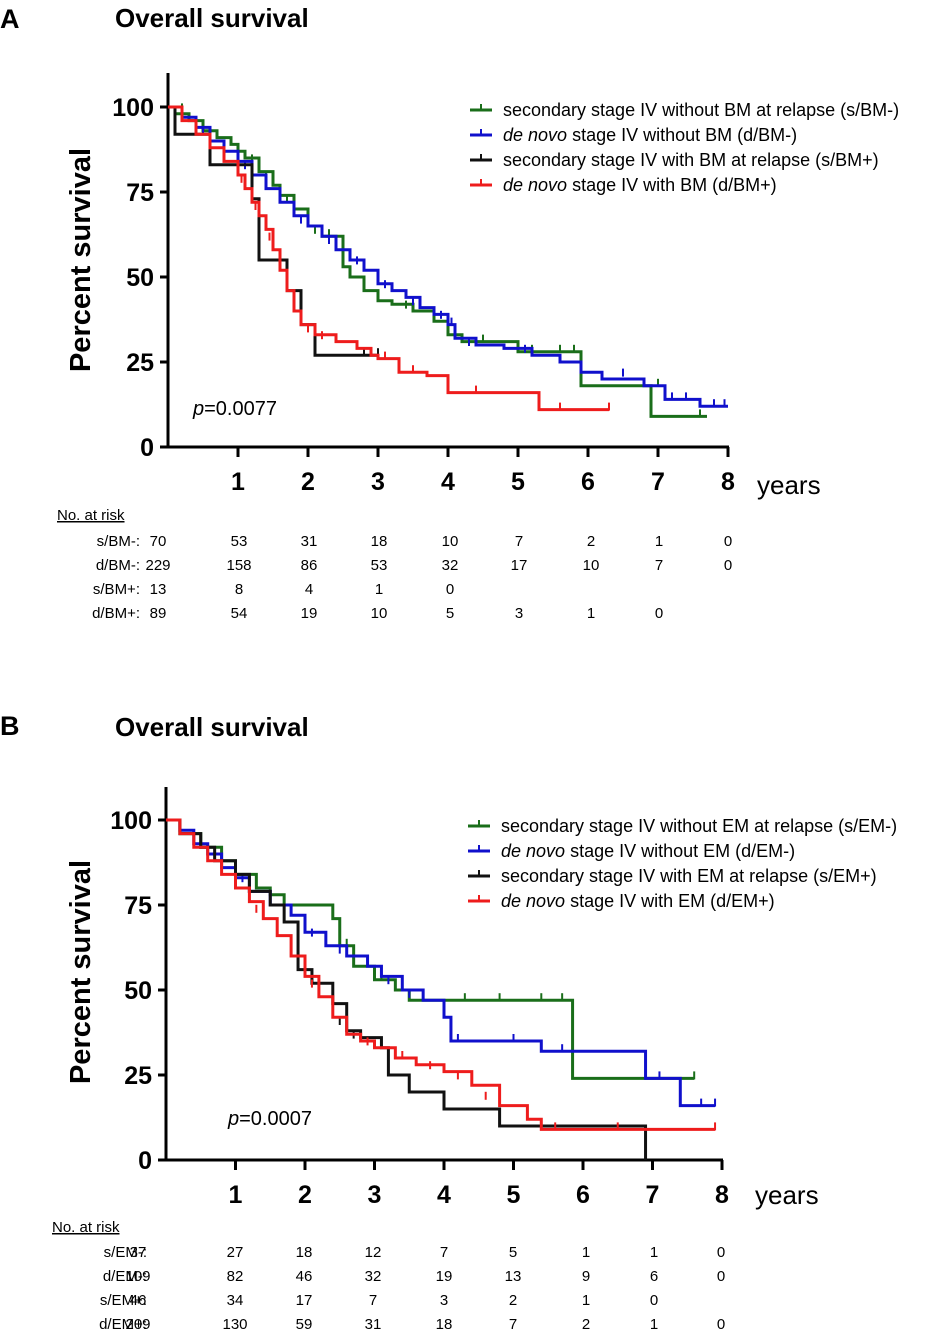 Image resolution: width=941 pixels, height=1334 pixels. What do you see at coordinates (309, 589) in the screenshot?
I see `risk-cell: 4` at bounding box center [309, 589].